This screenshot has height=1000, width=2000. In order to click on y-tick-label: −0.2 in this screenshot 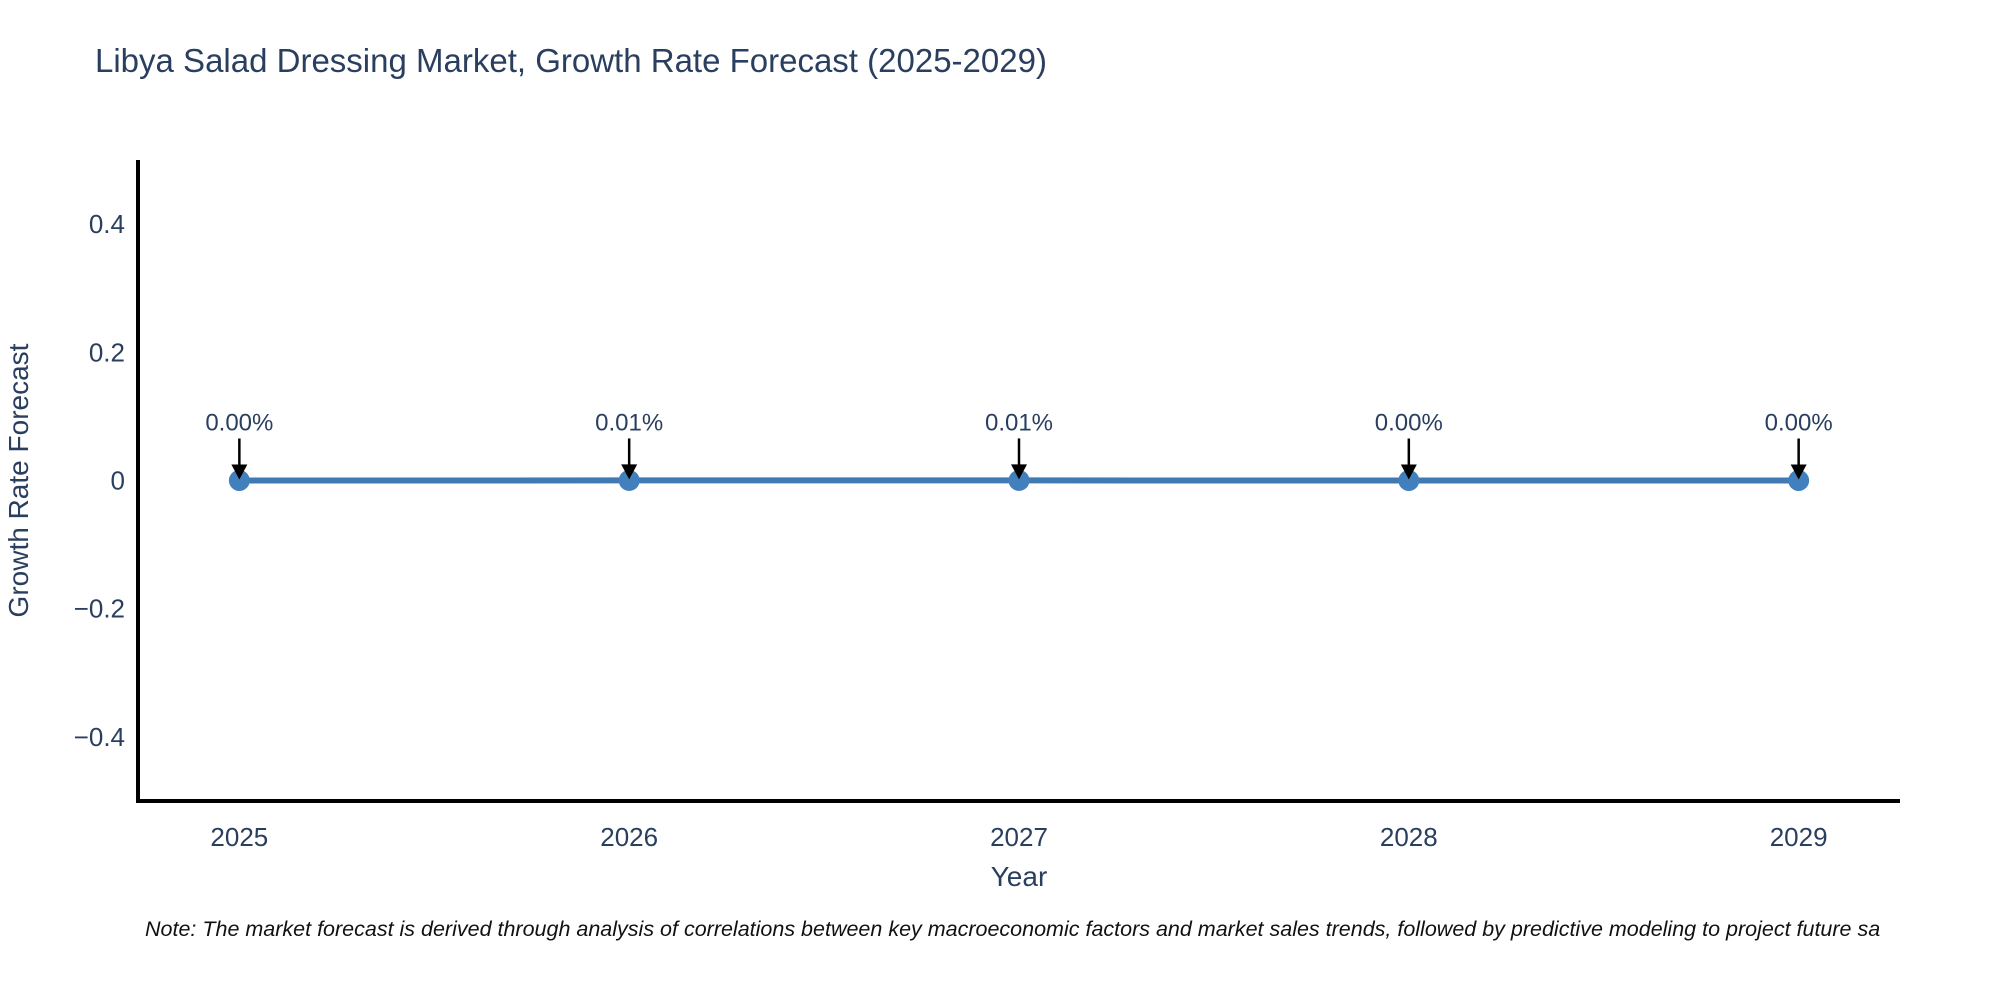, I will do `click(99, 609)`.